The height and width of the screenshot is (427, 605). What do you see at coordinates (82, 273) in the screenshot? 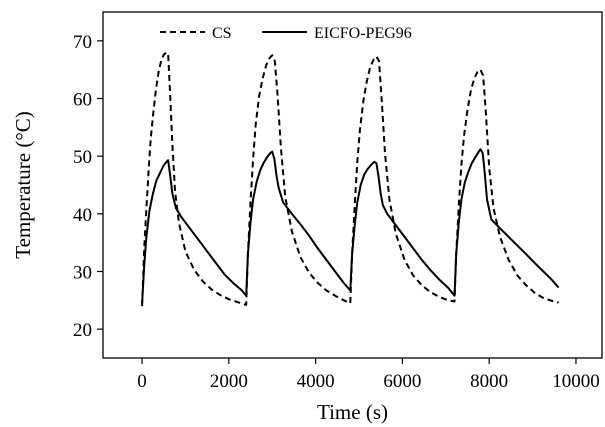
I see `y-tick-label: 30` at bounding box center [82, 273].